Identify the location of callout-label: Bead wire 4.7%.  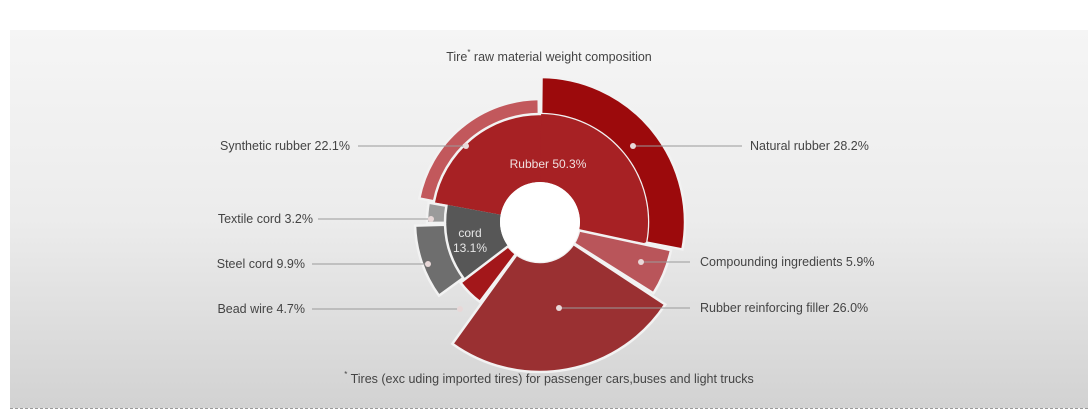
(261, 309).